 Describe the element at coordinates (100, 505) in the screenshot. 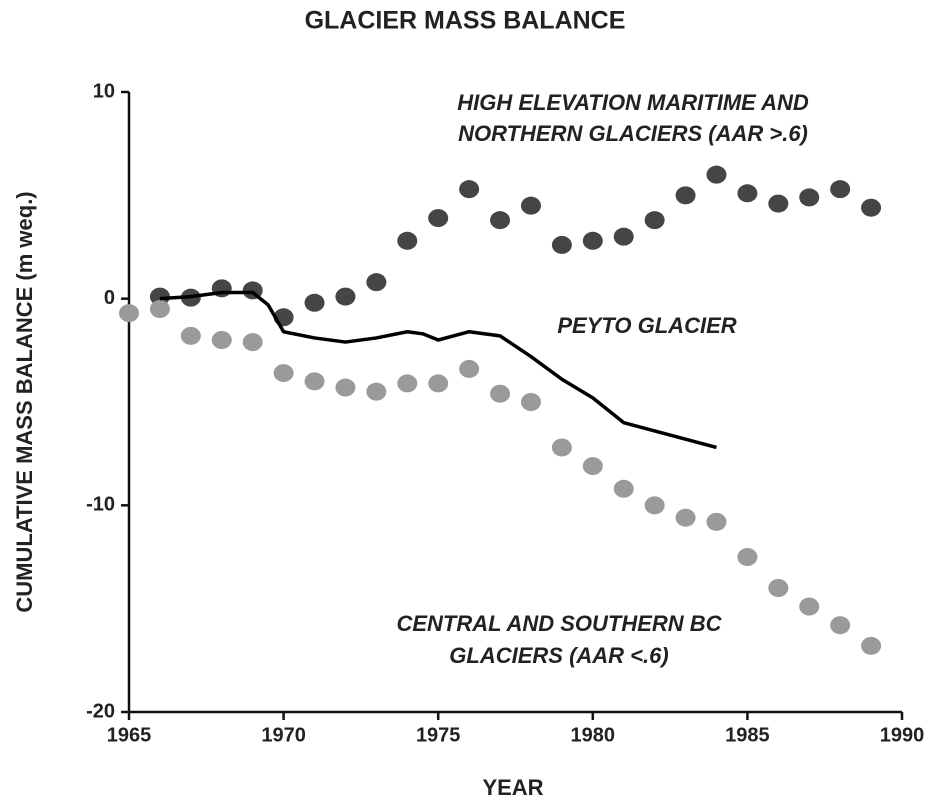

I see `y-tick-label: -10` at that location.